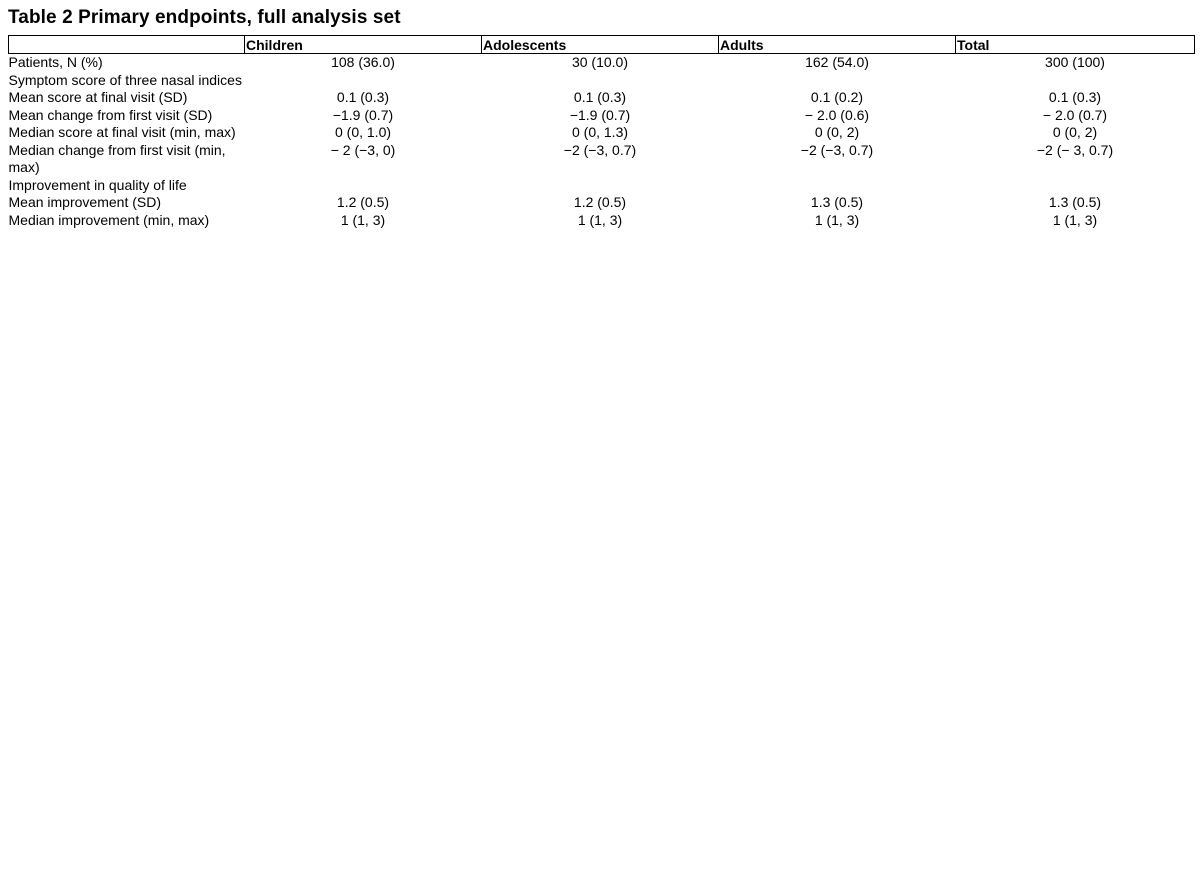 The height and width of the screenshot is (872, 1200). Describe the element at coordinates (837, 132) in the screenshot. I see `cell-adults: 0 (0, 2)` at that location.